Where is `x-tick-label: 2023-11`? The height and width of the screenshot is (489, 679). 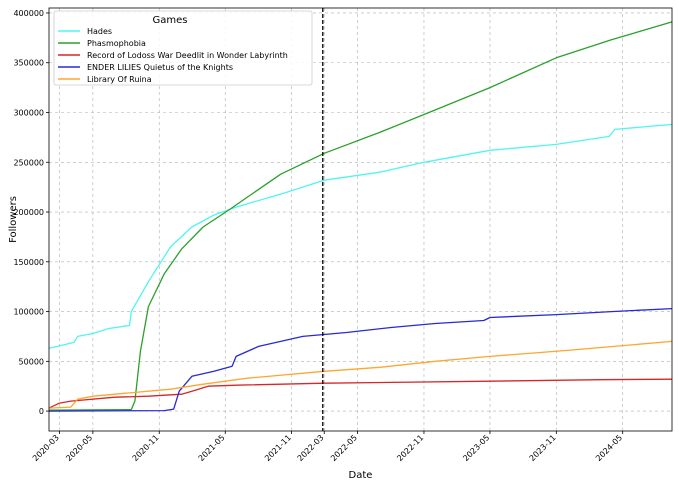 x-tick-label: 2023-11 is located at coordinates (543, 448).